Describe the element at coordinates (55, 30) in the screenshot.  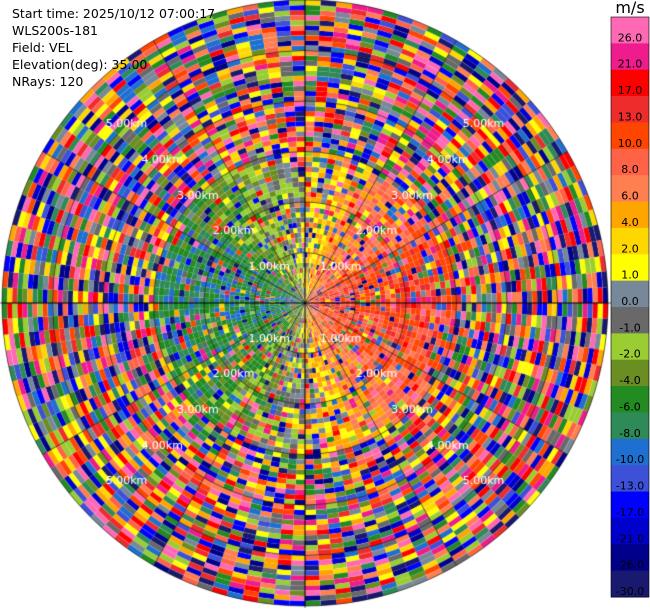
I see `instrument-name-text: WLS200s-181` at that location.